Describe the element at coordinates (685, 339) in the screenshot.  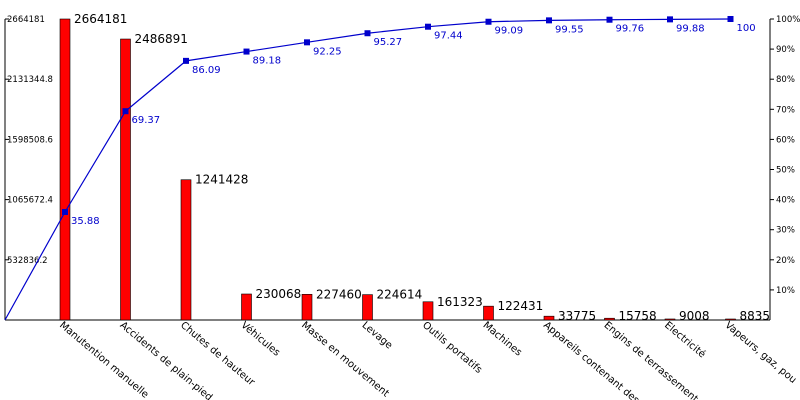
I see `category-label: Electricité` at that location.